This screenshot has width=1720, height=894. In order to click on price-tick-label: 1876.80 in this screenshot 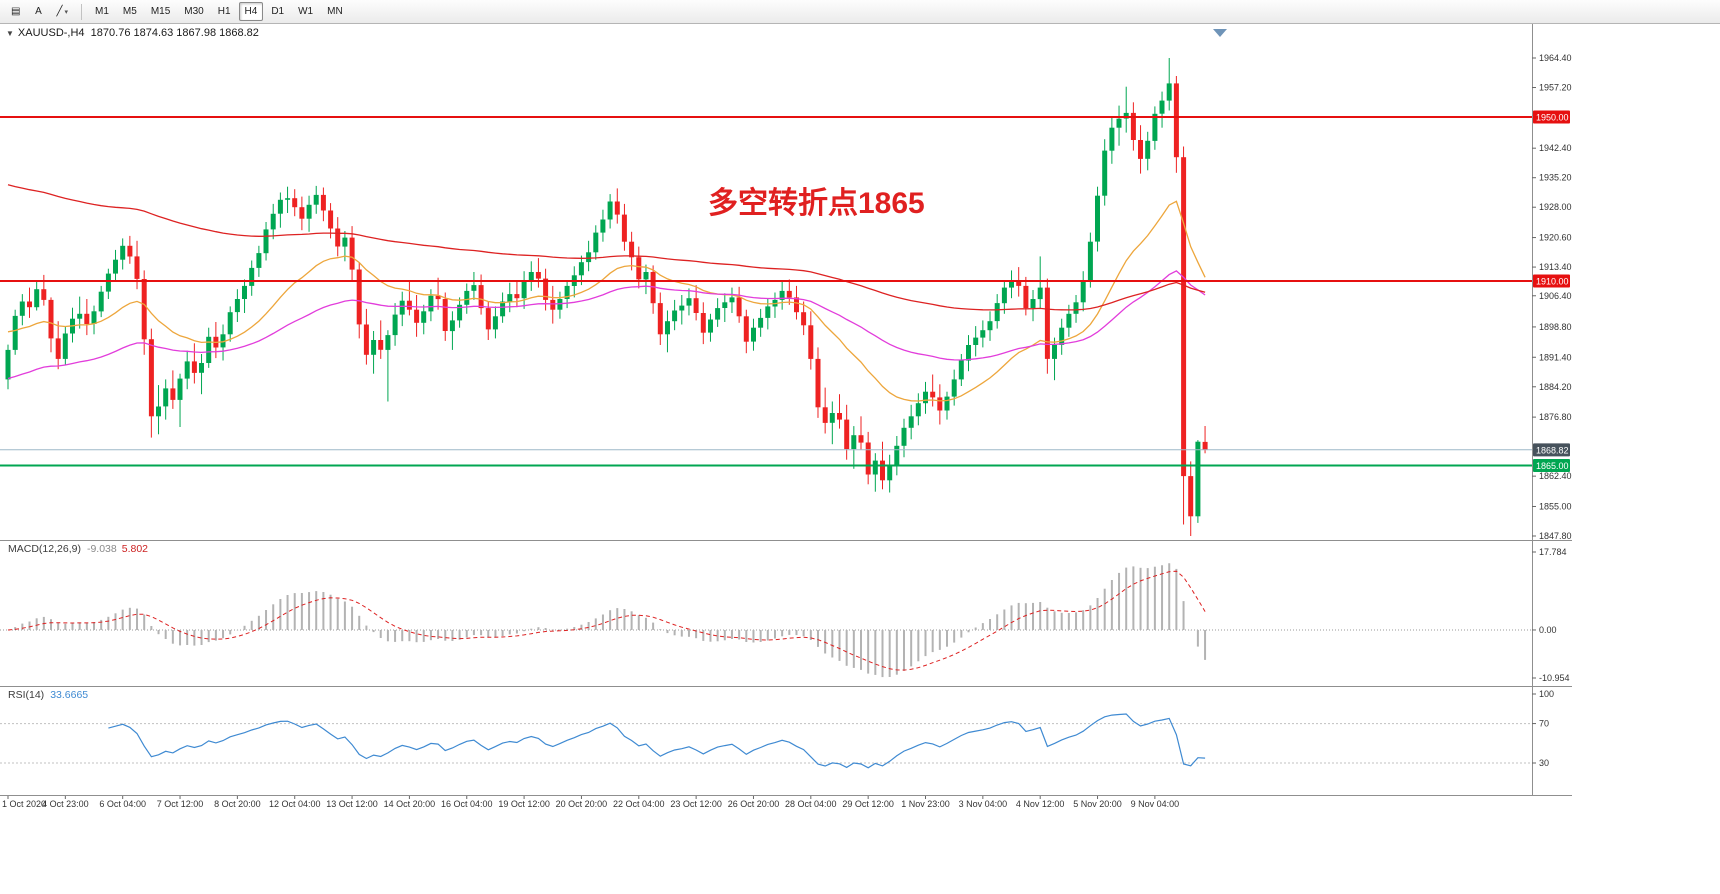, I will do `click(1555, 417)`.